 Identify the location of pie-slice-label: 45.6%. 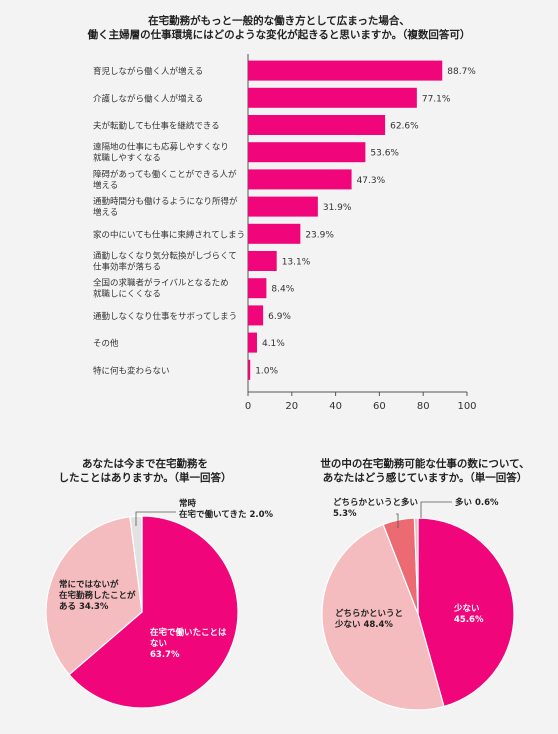
(469, 620).